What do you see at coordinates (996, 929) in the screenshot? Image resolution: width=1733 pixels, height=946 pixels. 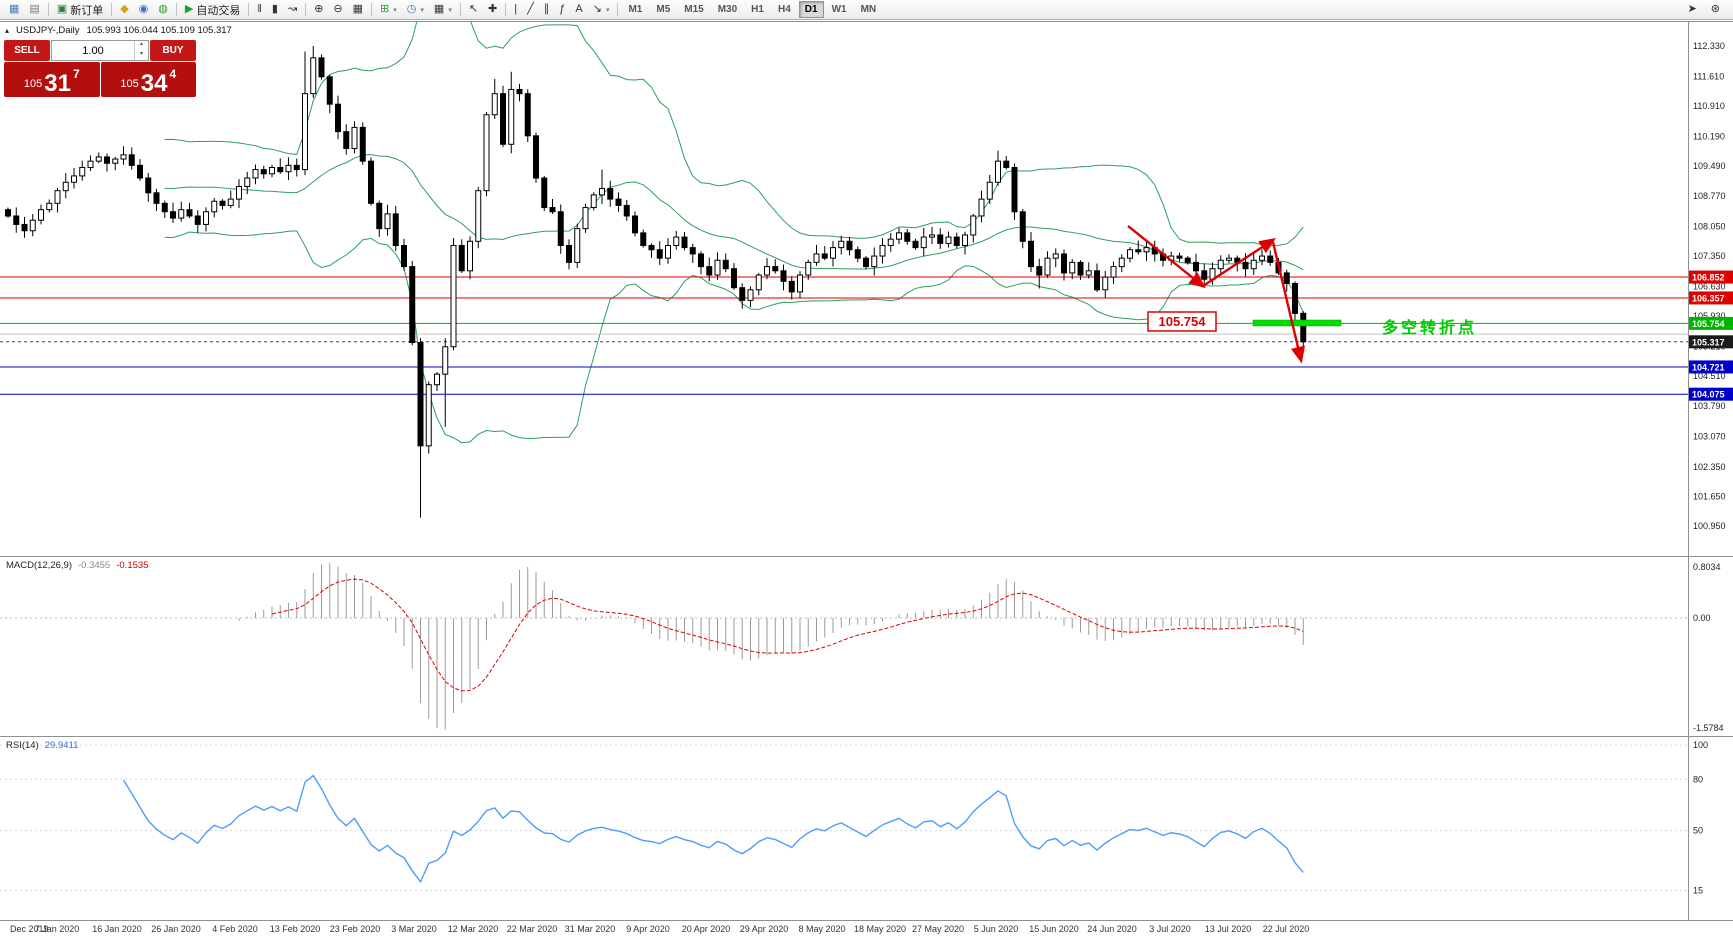 I see `svg-text: 5 Jun 2020` at bounding box center [996, 929].